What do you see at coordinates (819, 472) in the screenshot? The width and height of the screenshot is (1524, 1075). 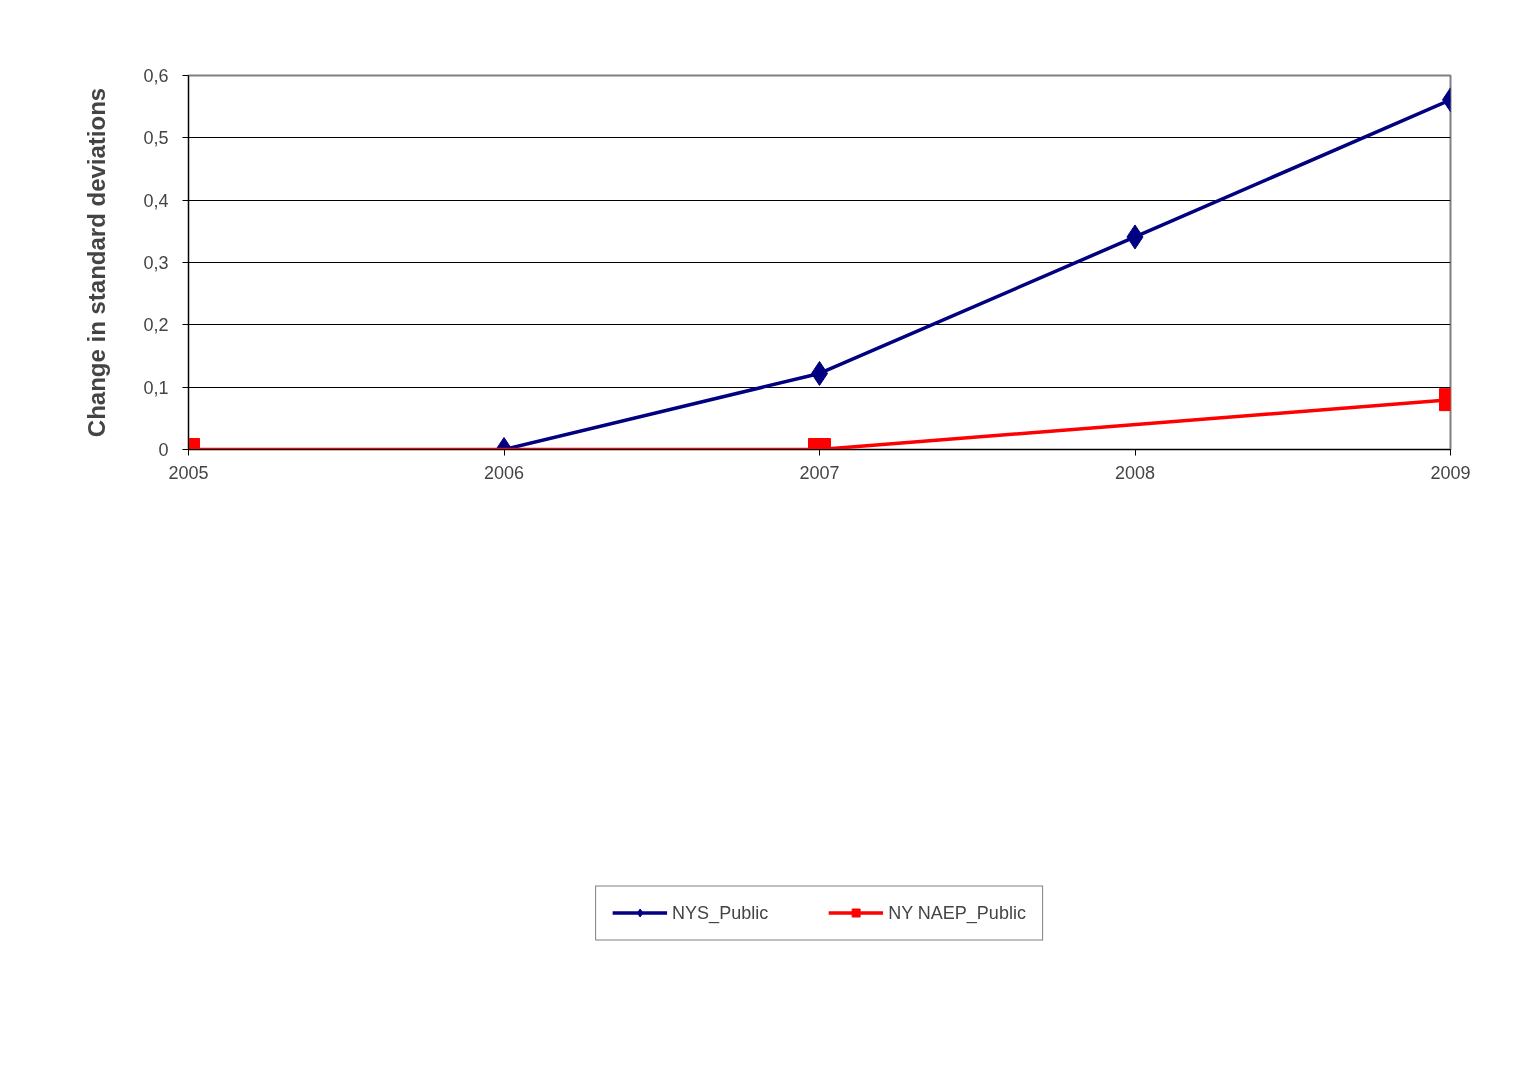 I see `x-tick-label: 2007` at bounding box center [819, 472].